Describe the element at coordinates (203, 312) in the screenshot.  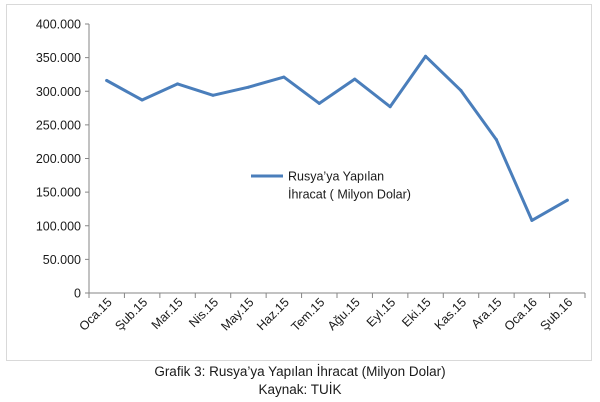
I see `x-tick-label: Nis.15` at that location.